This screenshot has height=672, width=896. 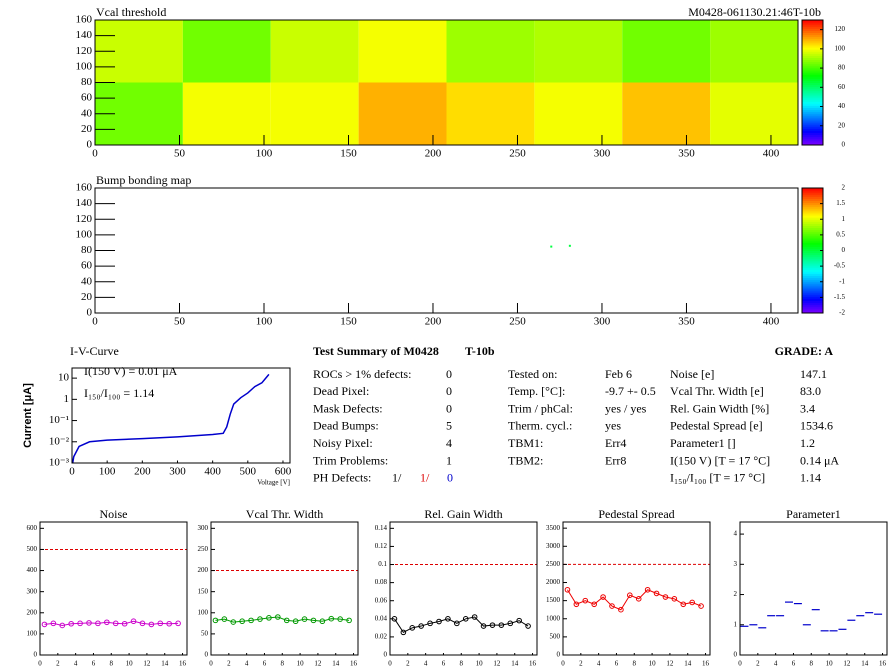 I want to click on x-tick-label: 0, so click(x=40, y=664).